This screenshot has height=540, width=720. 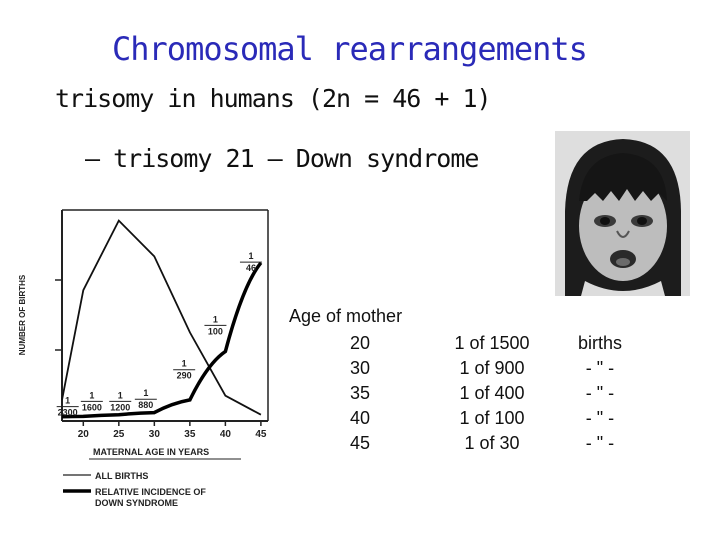 I want to click on incidence-denominator: 290, so click(x=184, y=376).